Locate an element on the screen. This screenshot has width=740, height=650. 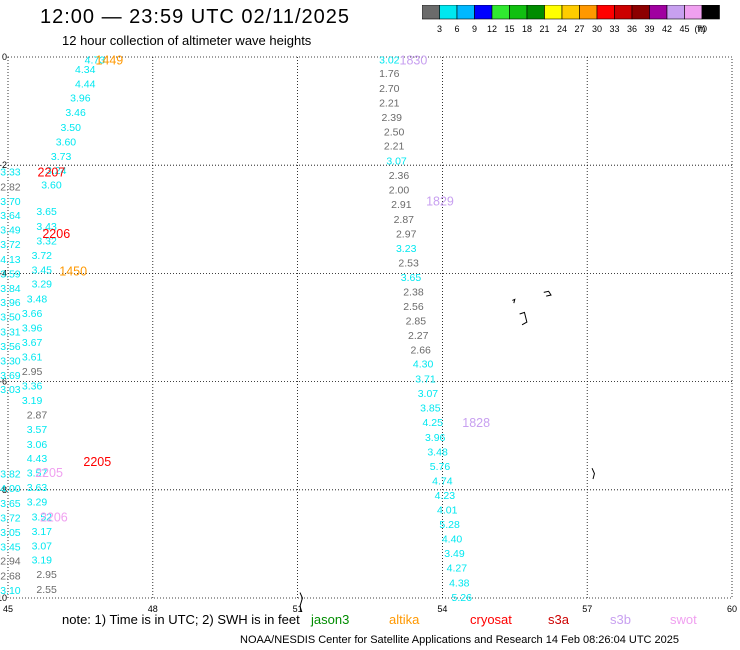
wave-height-label: 4.00 is located at coordinates (10, 489).